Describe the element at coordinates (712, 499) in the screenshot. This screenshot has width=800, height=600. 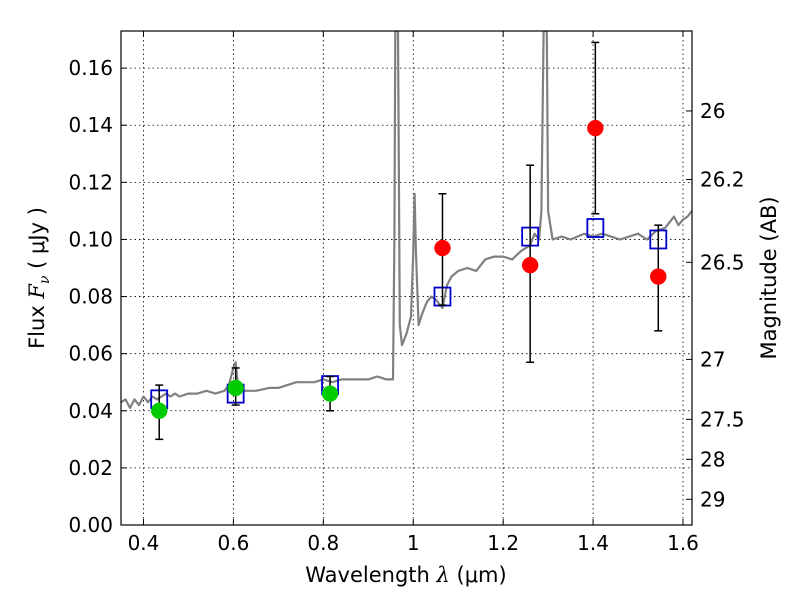
I see `mag-tick-label: 29` at that location.